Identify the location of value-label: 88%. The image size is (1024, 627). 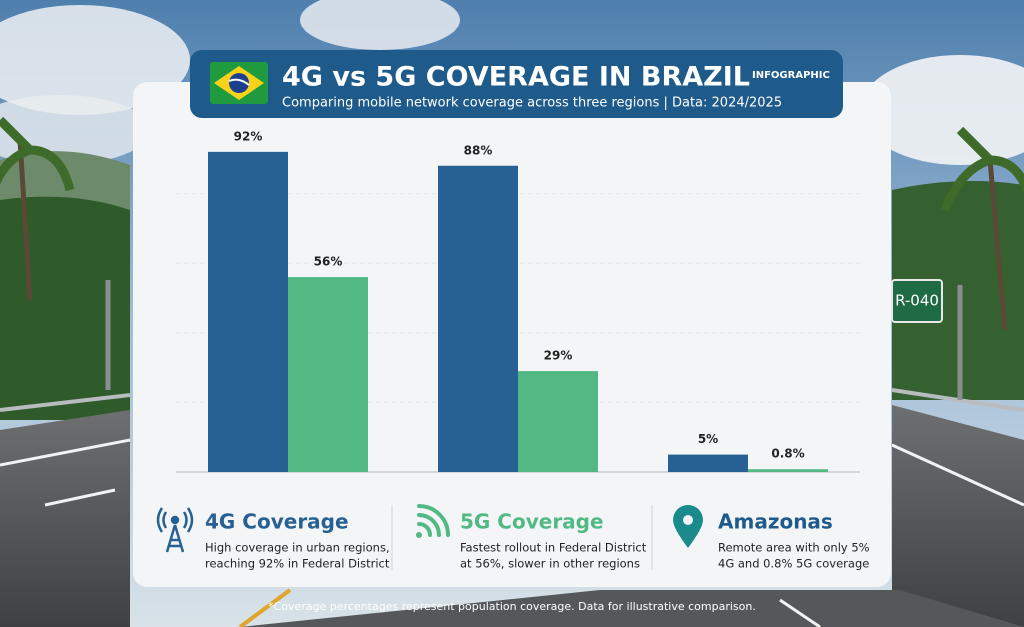
(478, 150).